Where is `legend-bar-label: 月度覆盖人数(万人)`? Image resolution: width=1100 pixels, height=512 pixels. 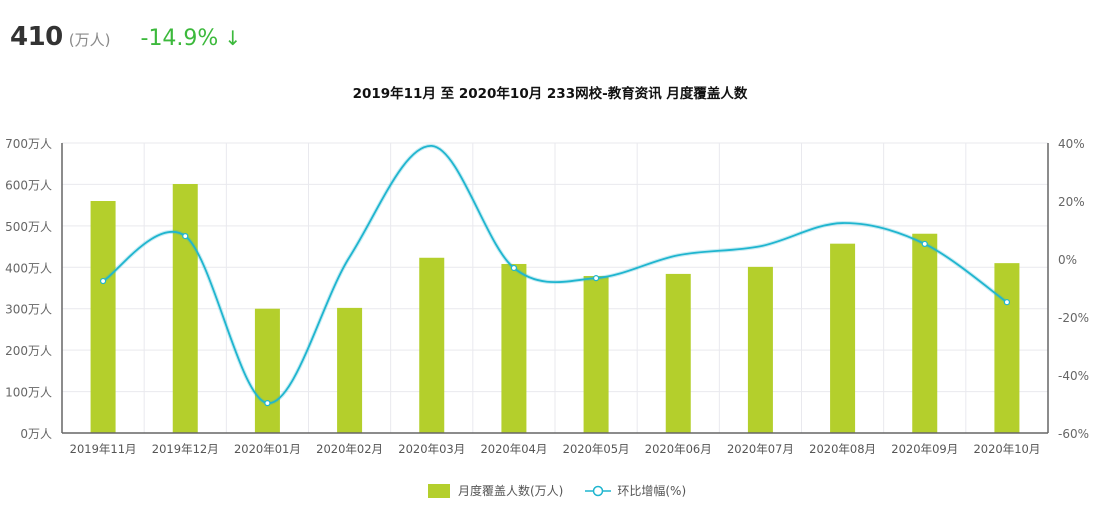
legend-bar-label: 月度覆盖人数(万人) is located at coordinates (511, 491).